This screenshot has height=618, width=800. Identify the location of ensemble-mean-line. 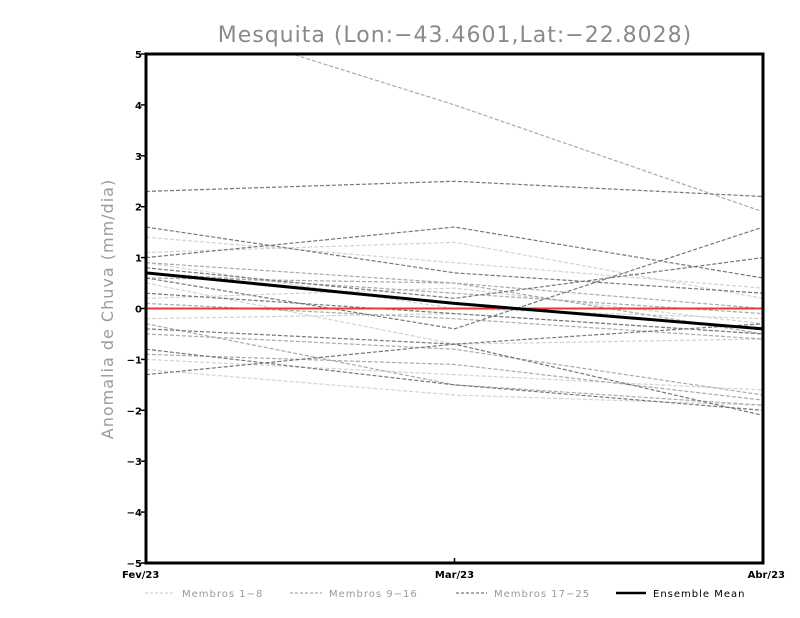
(454, 301).